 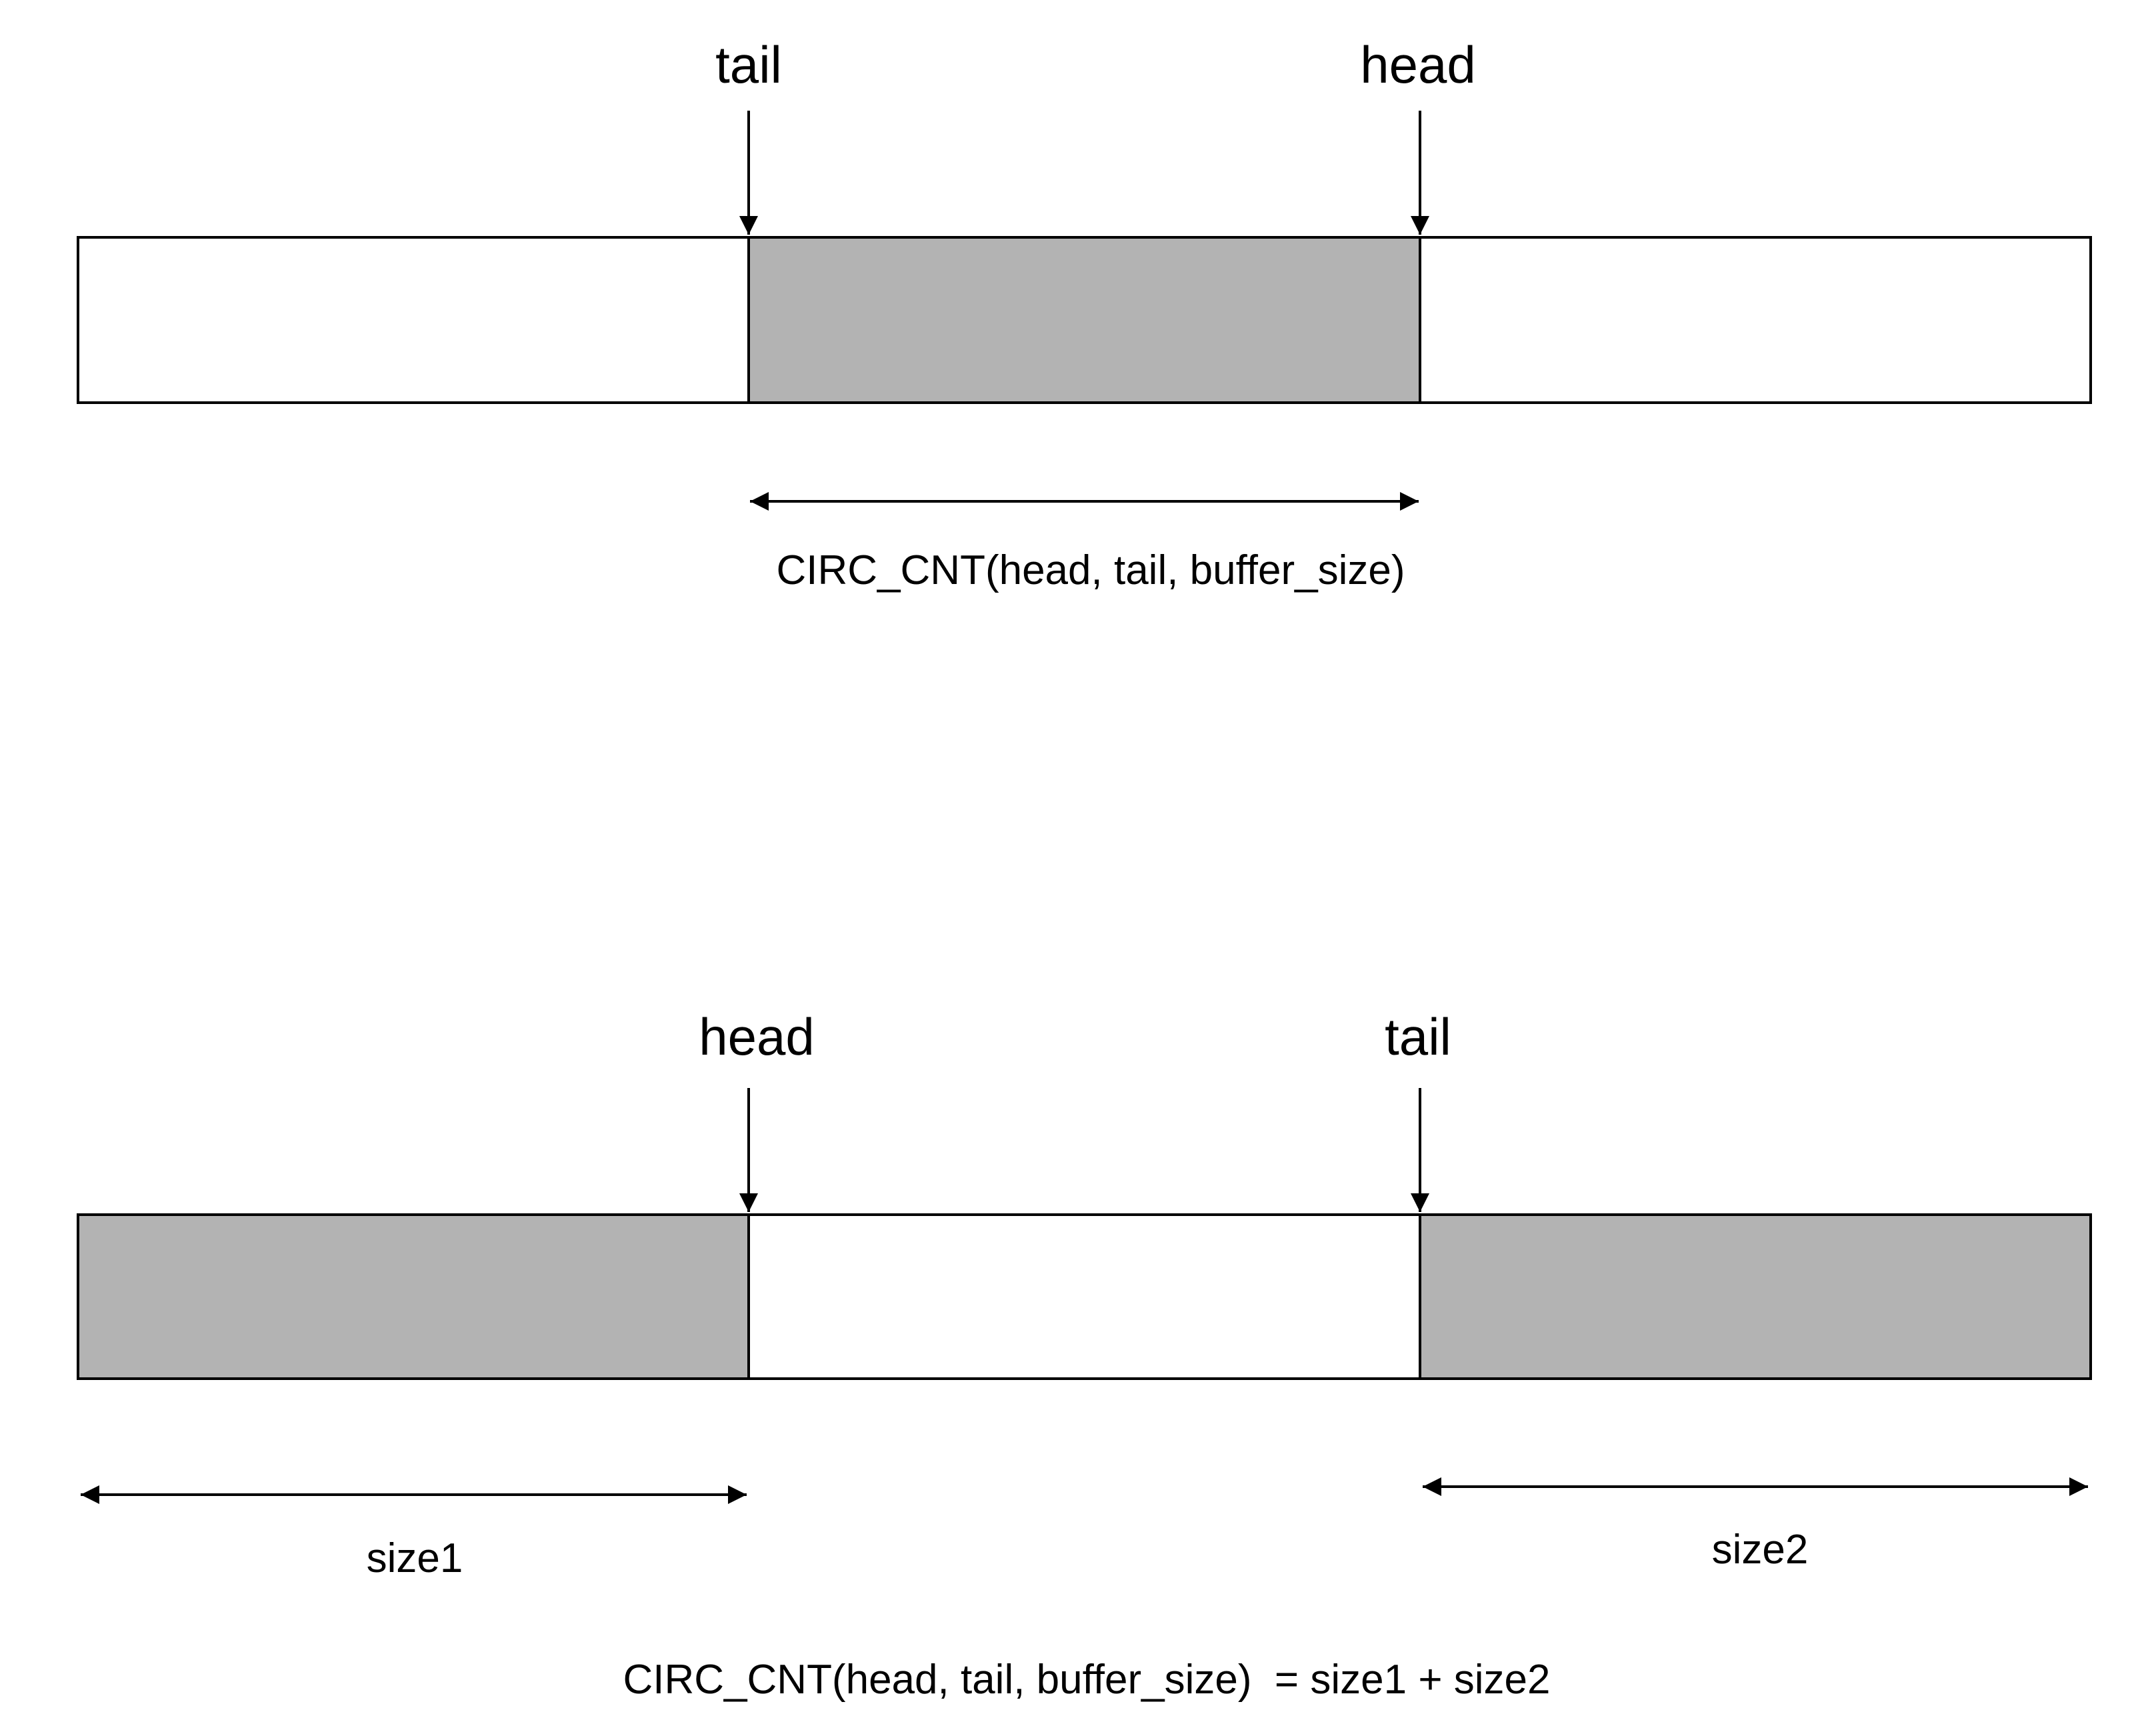 I want to click on bottom-pointer-label-left: head, so click(x=757, y=1036).